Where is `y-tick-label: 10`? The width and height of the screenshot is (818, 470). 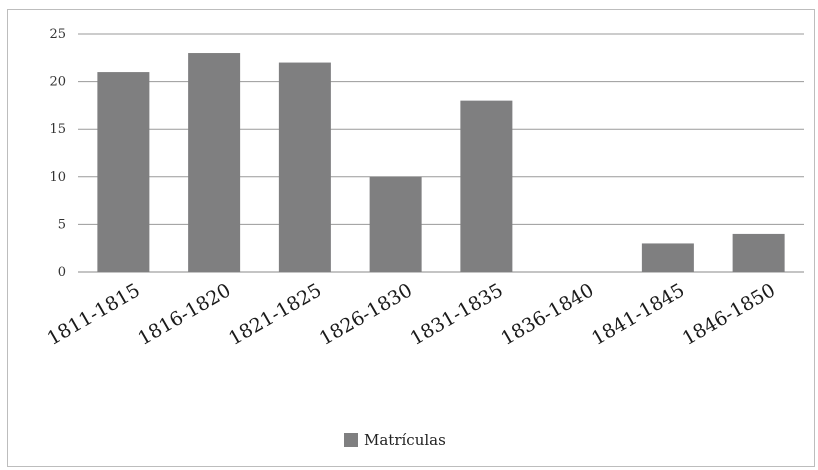 y-tick-label: 10 is located at coordinates (57, 177).